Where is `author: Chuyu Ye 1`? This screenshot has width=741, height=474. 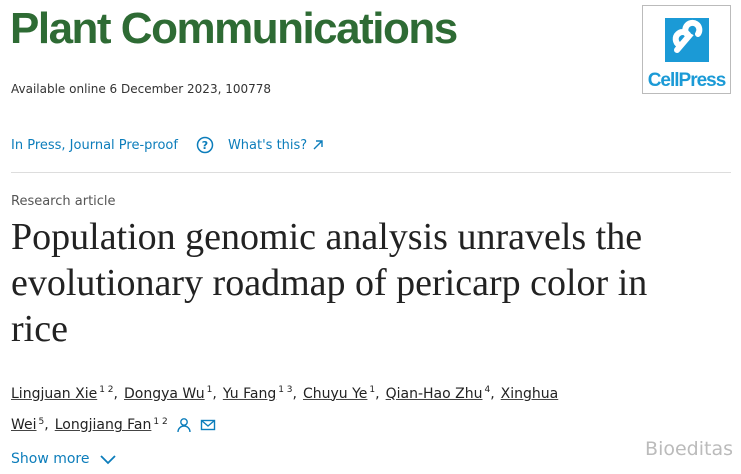 author: Chuyu Ye 1 is located at coordinates (344, 393).